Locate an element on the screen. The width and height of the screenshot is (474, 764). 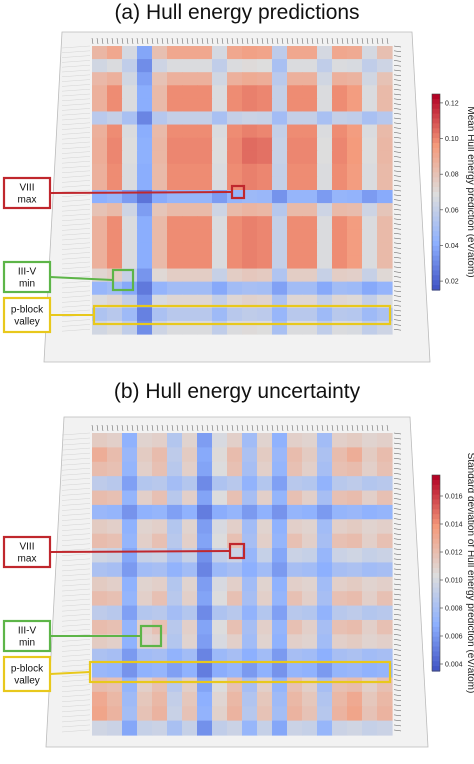
annotation-label-text: valley is located at coordinates (27, 681).